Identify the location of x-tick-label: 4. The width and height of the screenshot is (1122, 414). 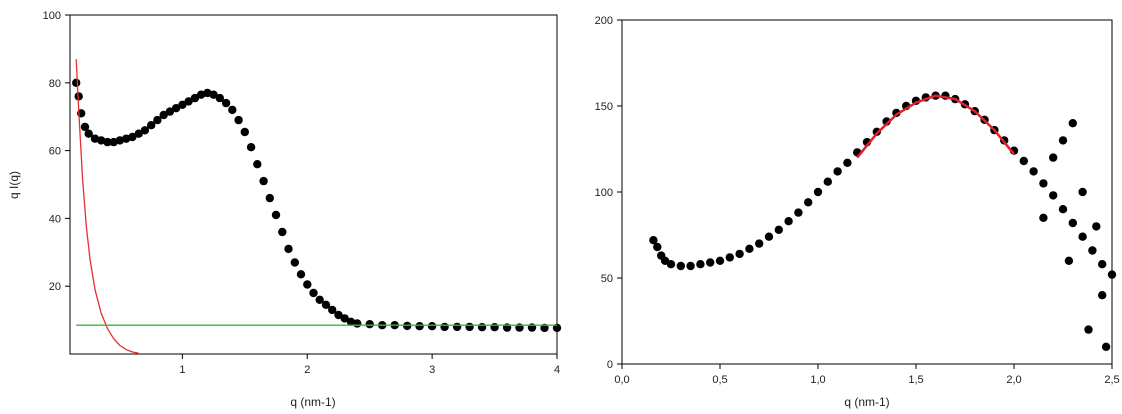
(557, 370).